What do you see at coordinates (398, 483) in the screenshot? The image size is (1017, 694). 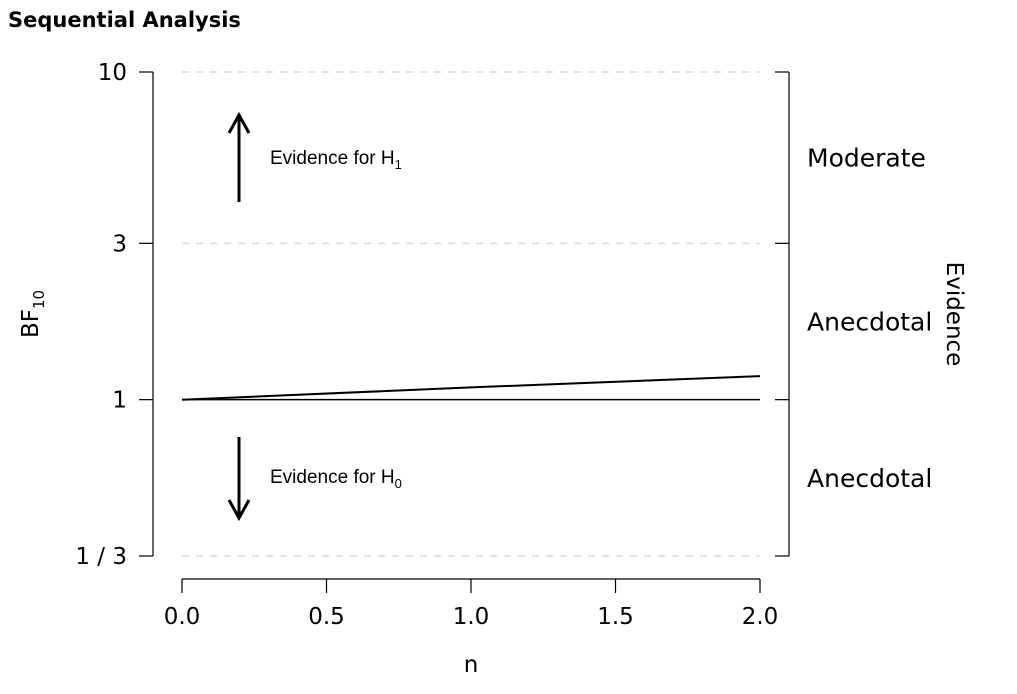 I see `evidence-annotation-subscript: 0` at bounding box center [398, 483].